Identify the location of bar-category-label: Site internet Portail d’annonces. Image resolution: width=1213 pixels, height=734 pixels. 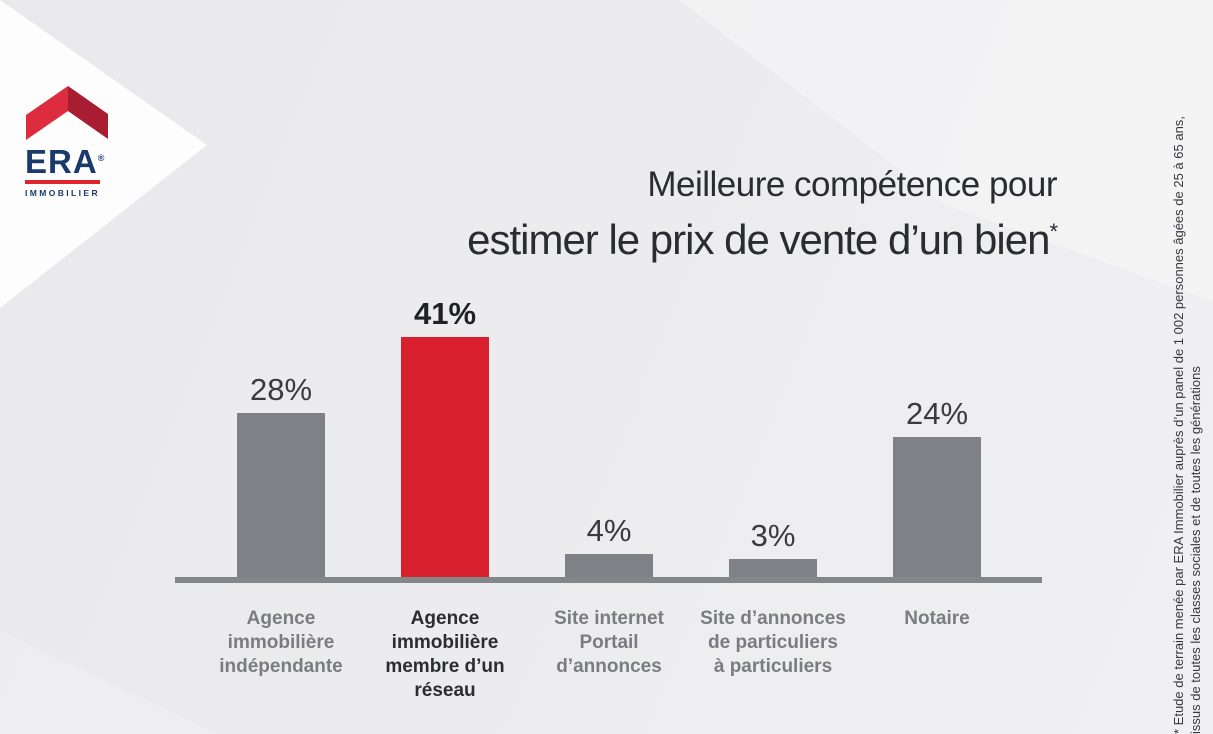
(609, 642).